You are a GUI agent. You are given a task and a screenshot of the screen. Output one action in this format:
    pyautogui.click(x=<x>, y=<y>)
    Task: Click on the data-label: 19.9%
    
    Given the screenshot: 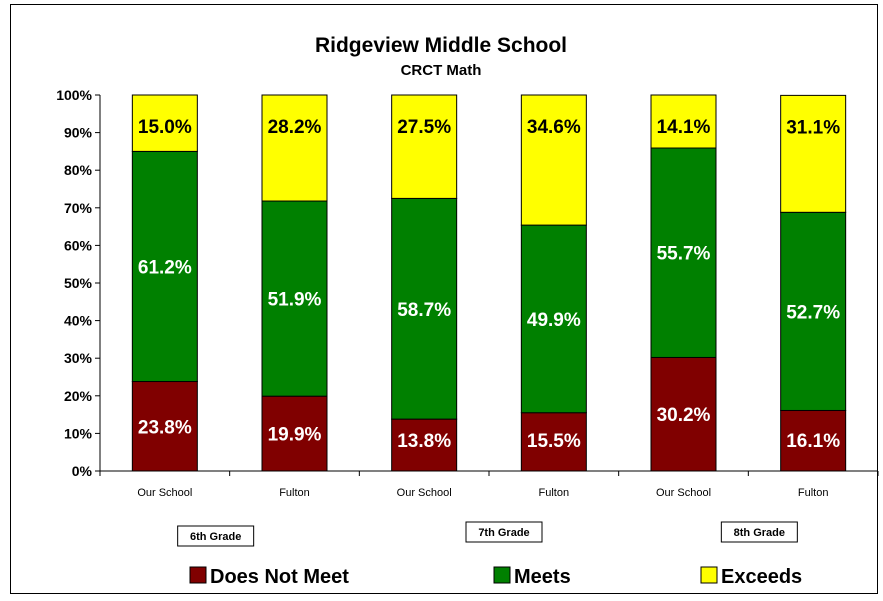 What is the action you would take?
    pyautogui.click(x=295, y=435)
    